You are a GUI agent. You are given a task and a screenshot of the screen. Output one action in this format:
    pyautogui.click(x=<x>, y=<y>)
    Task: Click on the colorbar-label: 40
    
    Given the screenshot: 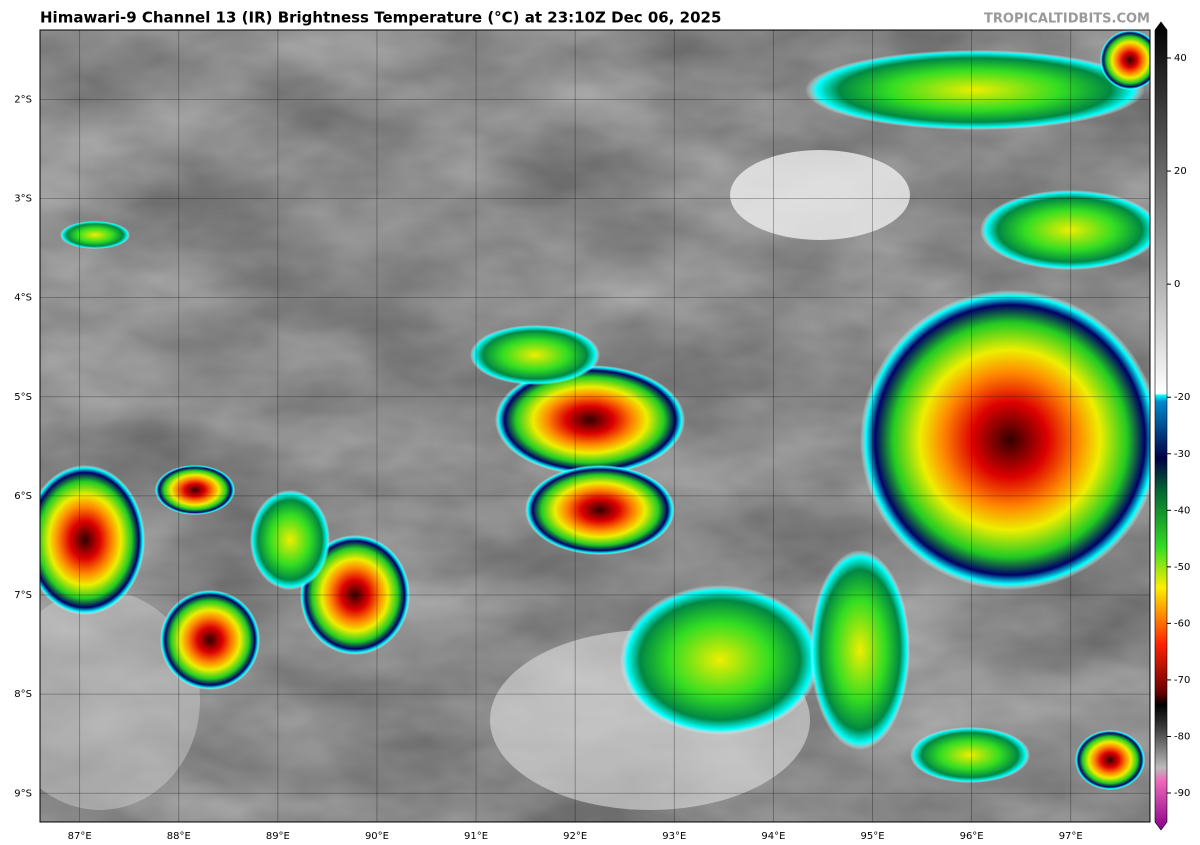 What is the action you would take?
    pyautogui.click(x=1180, y=58)
    